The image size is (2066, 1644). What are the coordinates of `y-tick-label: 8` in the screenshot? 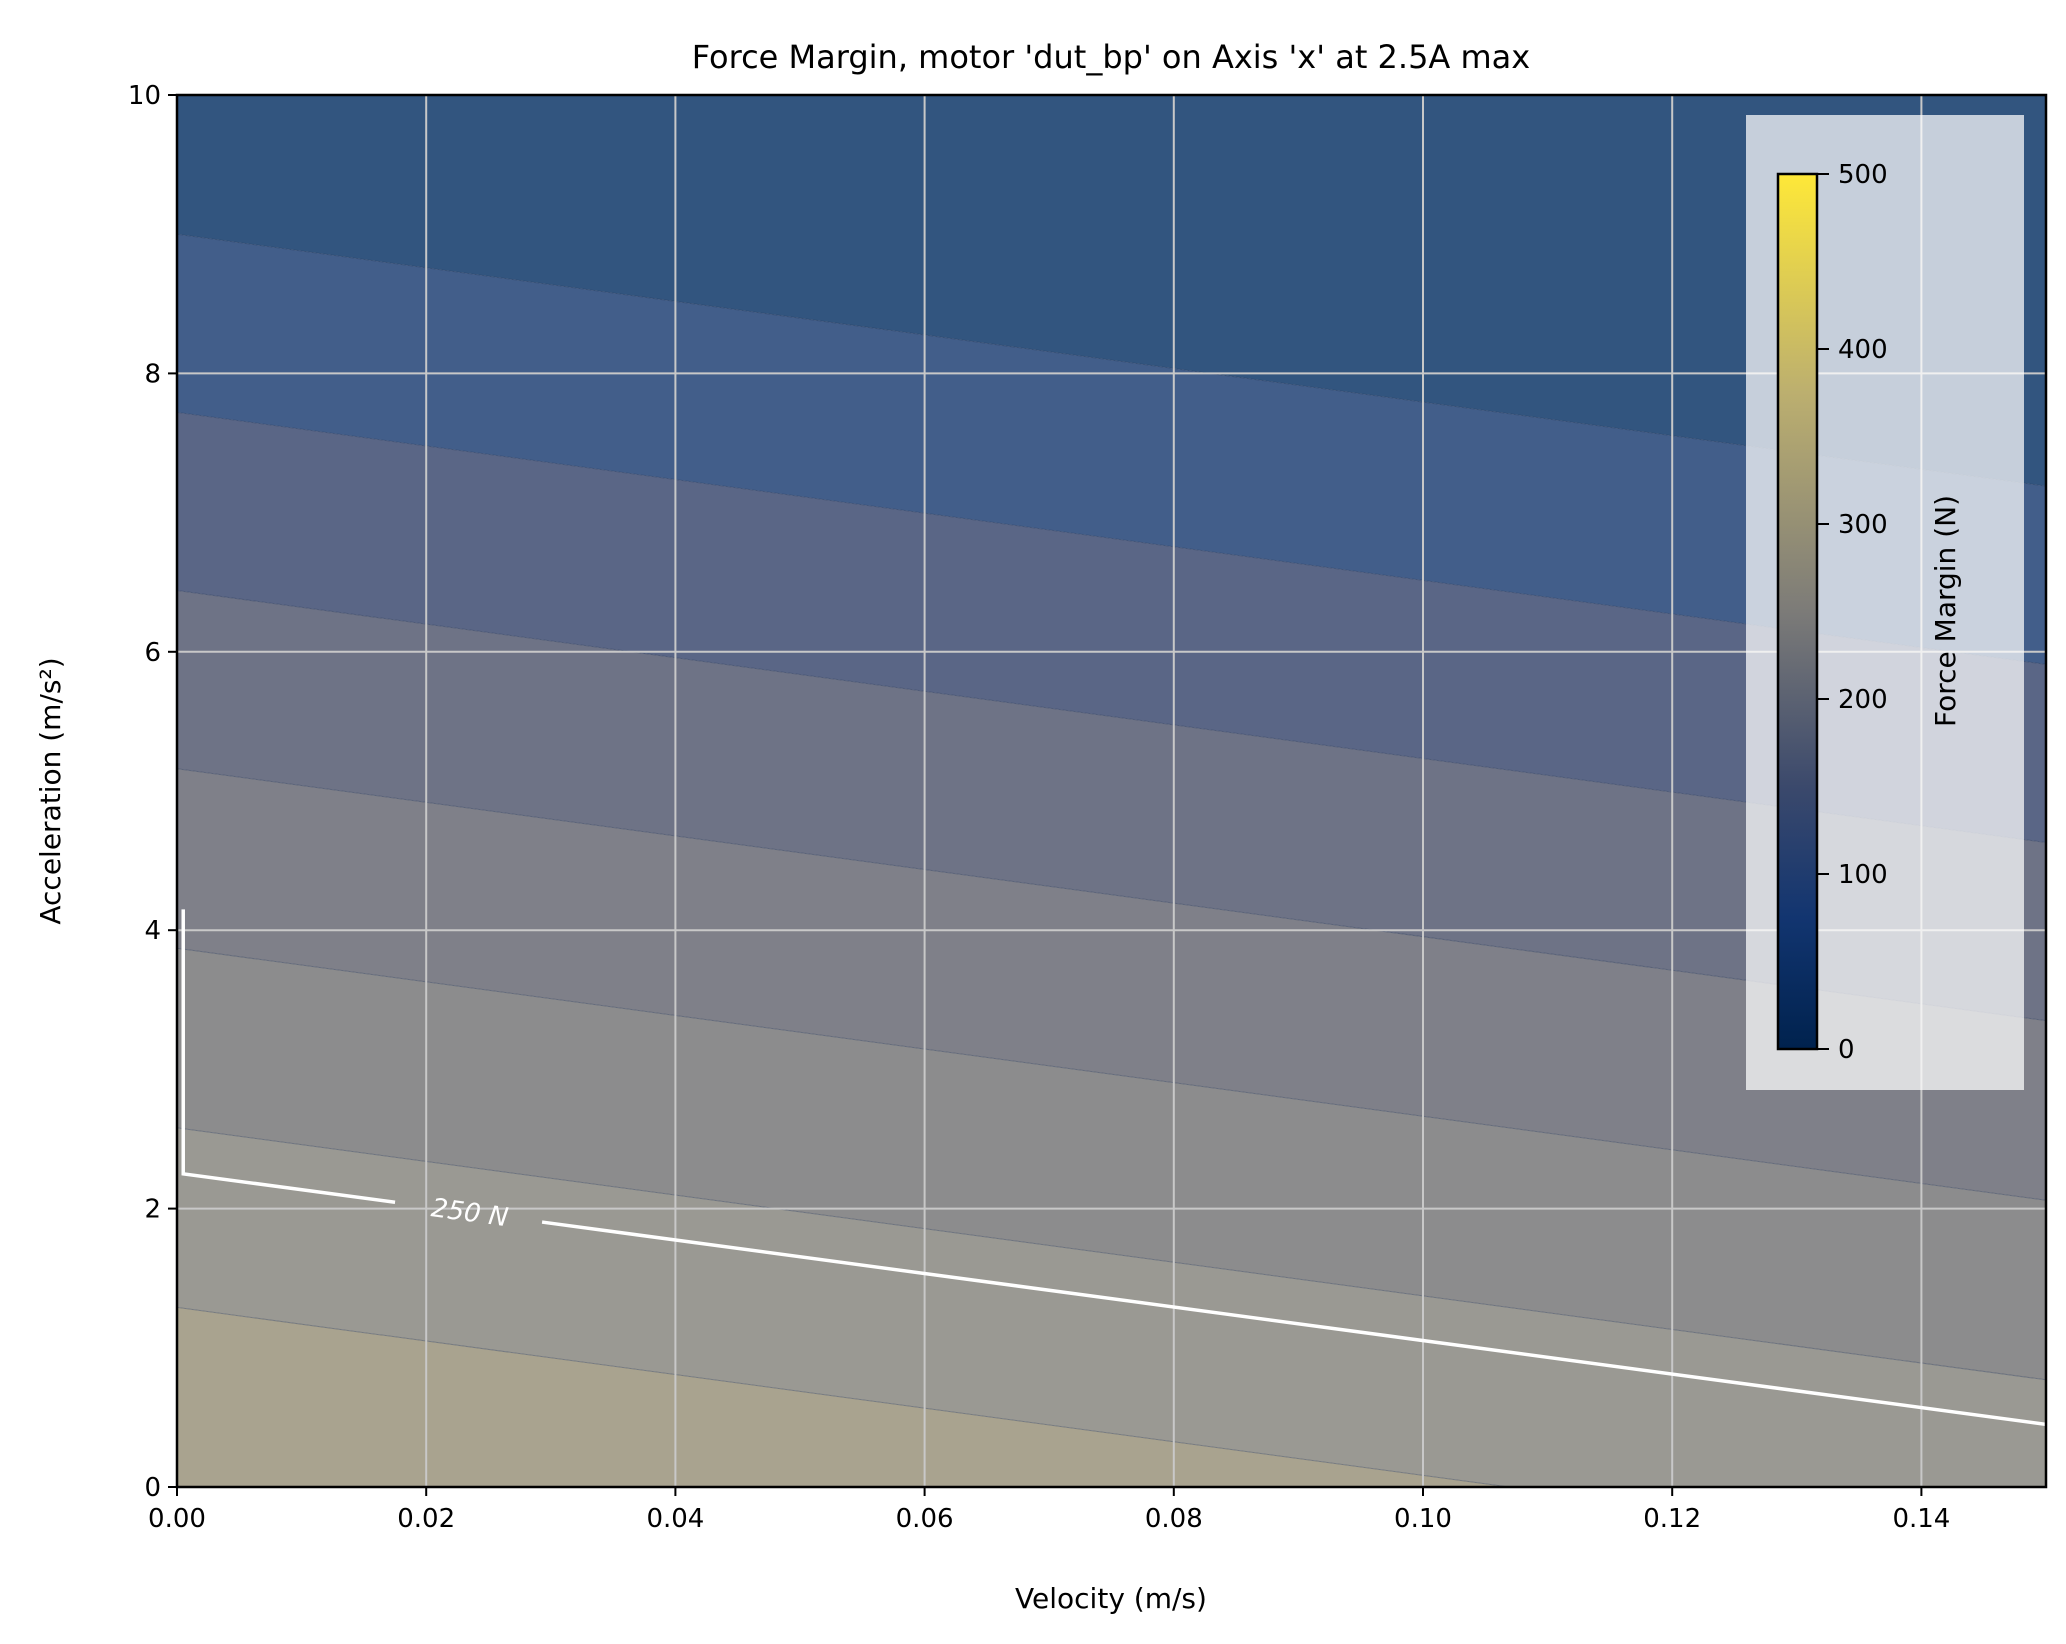 It's located at (152, 374).